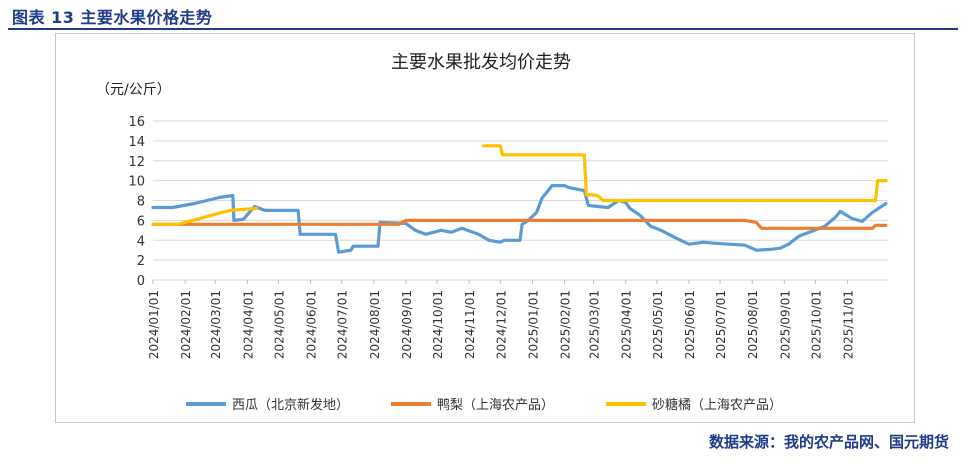 This screenshot has width=967, height=471. Describe the element at coordinates (483, 29) in the screenshot. I see `title-divider` at that location.